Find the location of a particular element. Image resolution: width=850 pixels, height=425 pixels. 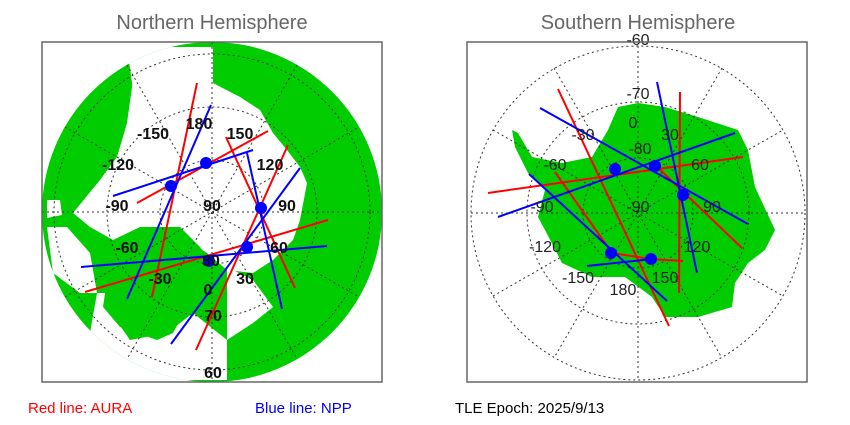

south-lon-label: 0 is located at coordinates (633, 123).